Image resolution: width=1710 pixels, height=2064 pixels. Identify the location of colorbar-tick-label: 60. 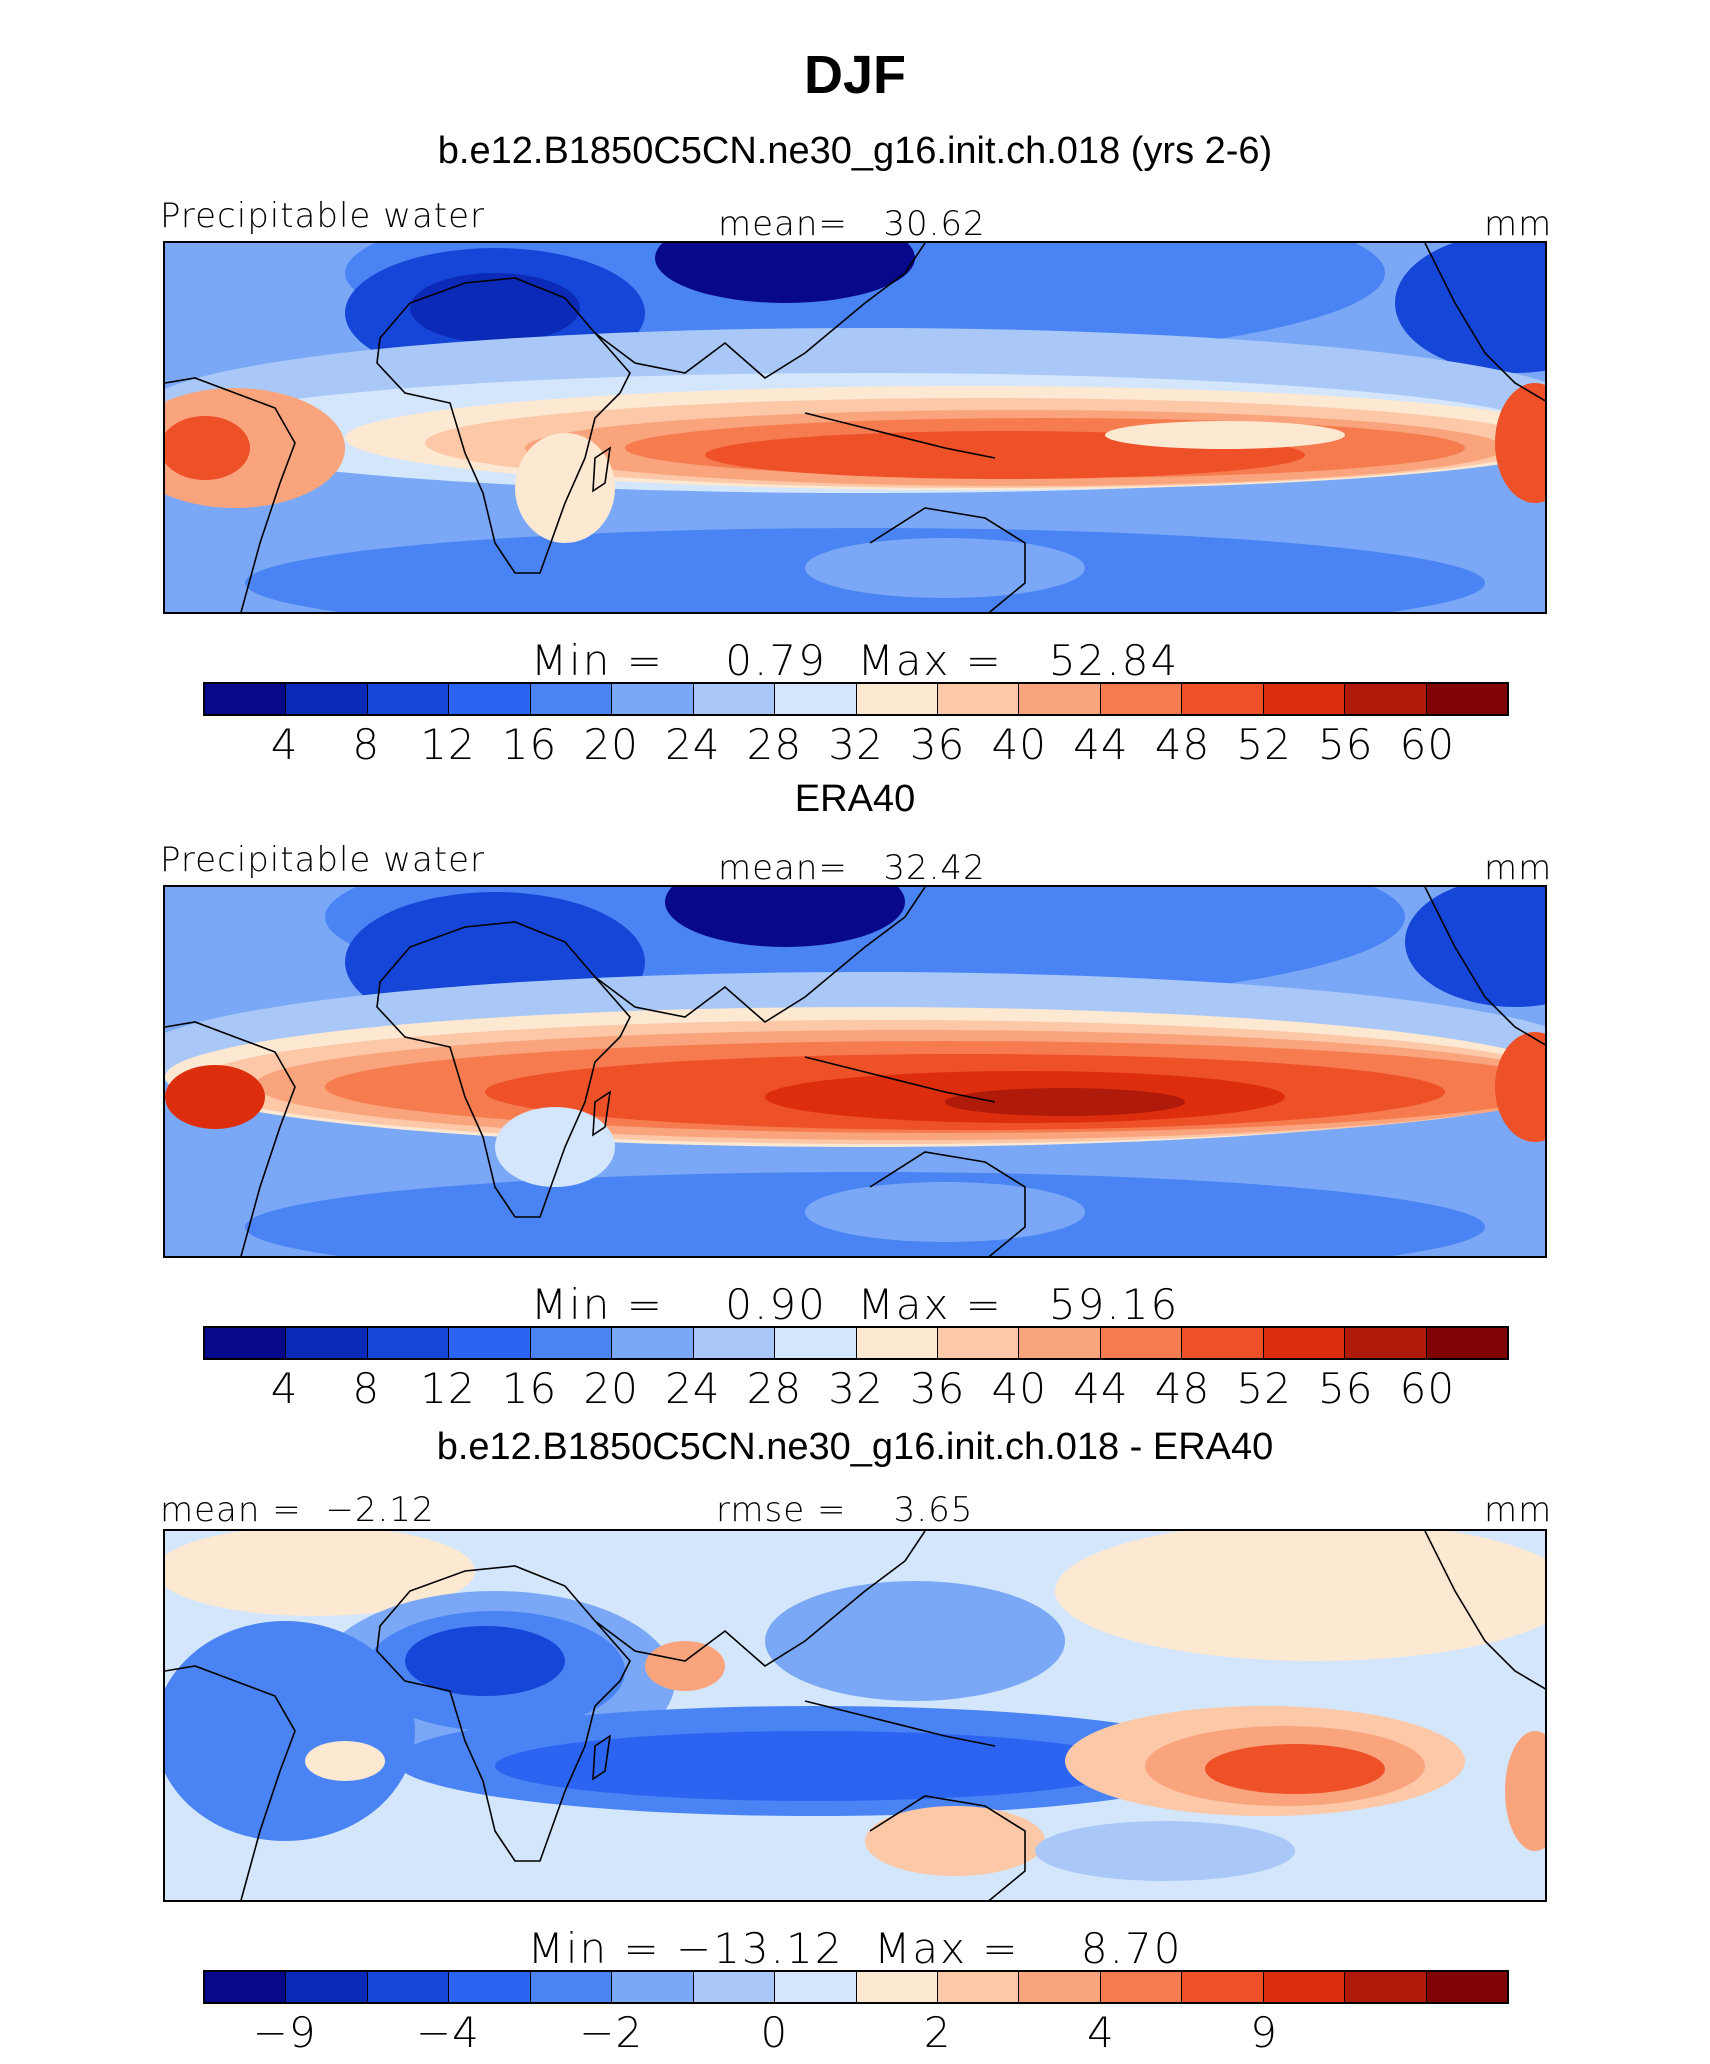
(1427, 1388).